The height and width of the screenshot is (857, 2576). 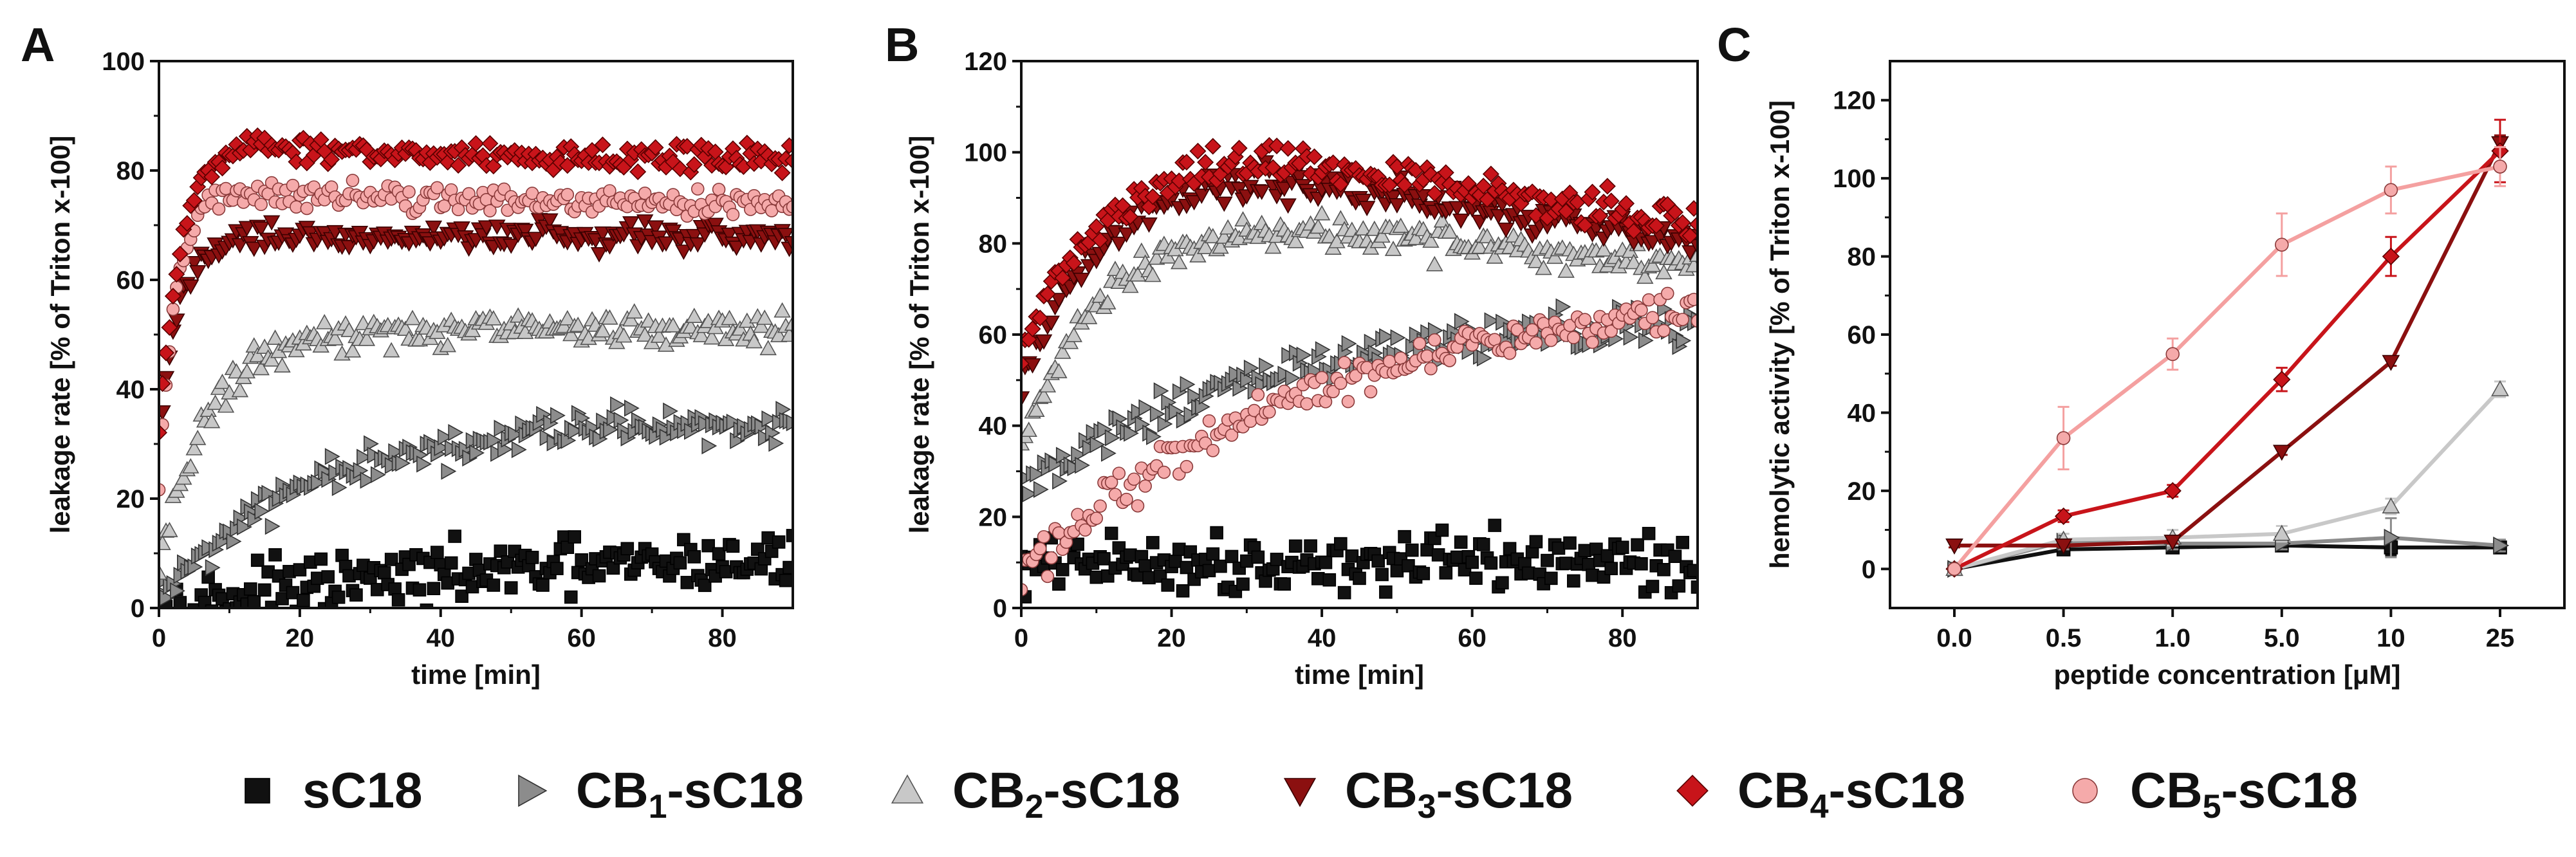 What do you see at coordinates (1000, 608) in the screenshot?
I see `y-tick-label: 0` at bounding box center [1000, 608].